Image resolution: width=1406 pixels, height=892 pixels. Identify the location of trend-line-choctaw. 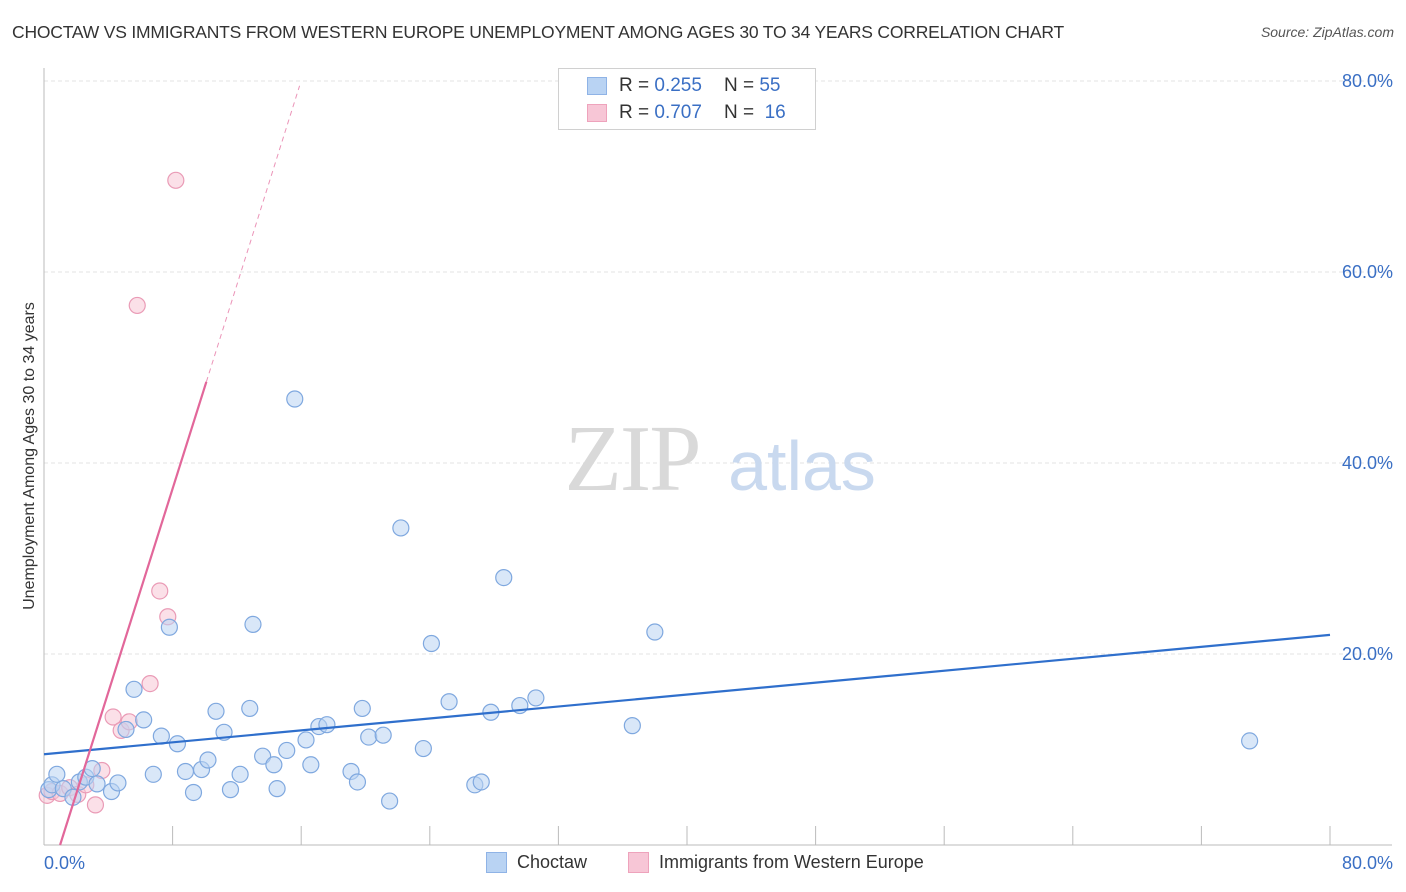
(687, 694).